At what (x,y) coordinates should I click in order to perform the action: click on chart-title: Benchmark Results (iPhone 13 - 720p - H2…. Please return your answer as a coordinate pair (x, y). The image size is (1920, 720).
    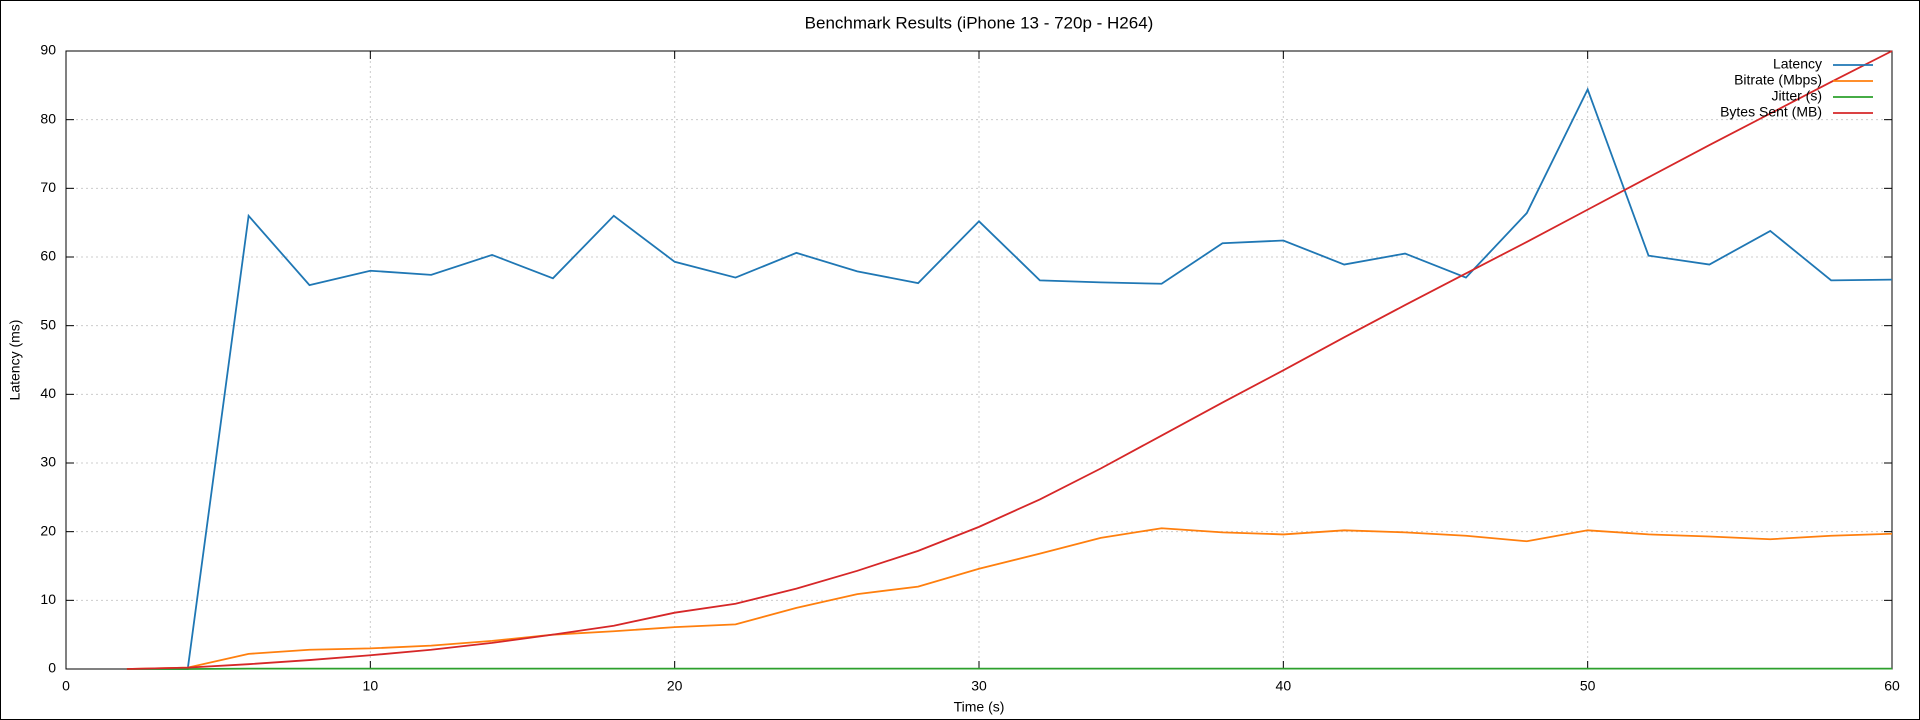
    Looking at the image, I should click on (979, 22).